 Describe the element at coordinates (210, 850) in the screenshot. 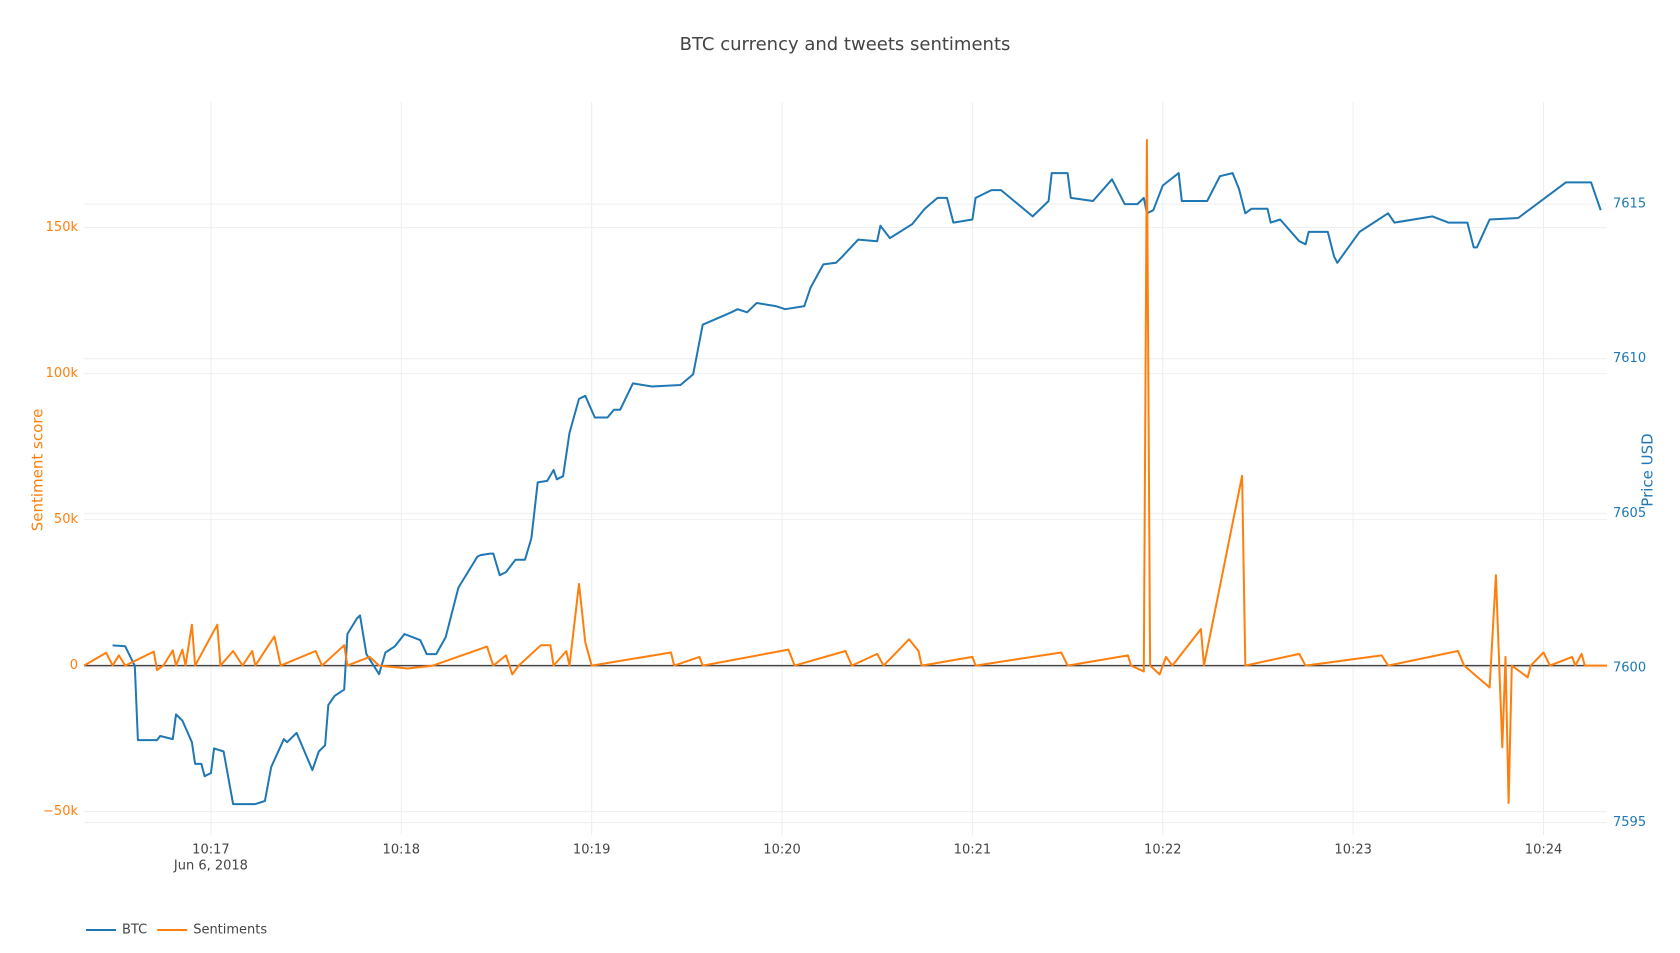

I see `x-tick-label: 10:17` at that location.